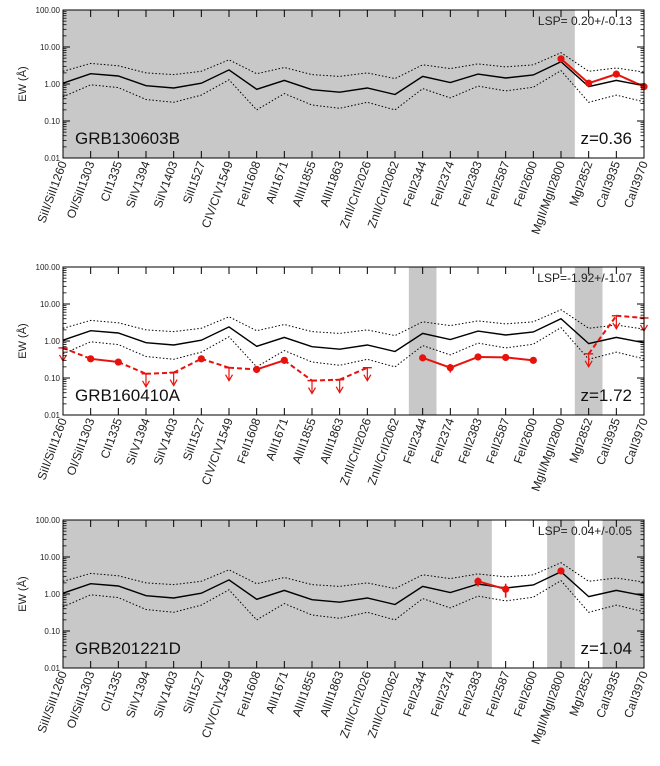 The image size is (660, 766). I want to click on redshift-label: z=0.36, so click(606, 138).